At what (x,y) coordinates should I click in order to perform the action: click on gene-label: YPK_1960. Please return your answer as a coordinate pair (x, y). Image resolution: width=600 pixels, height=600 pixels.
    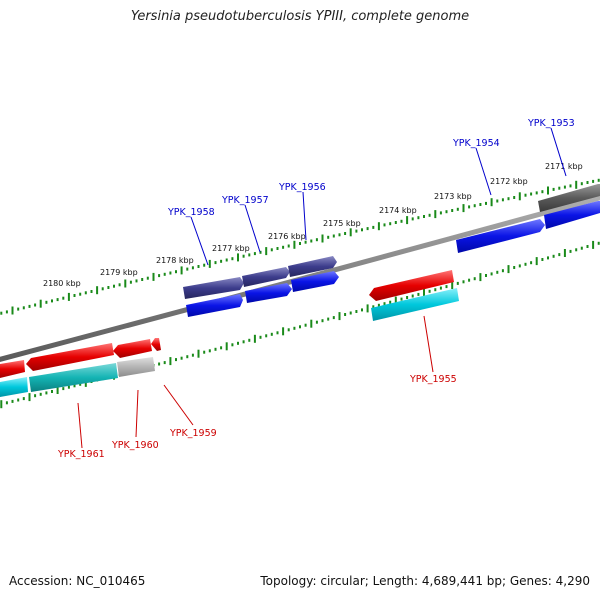
    Looking at the image, I should click on (135, 445).